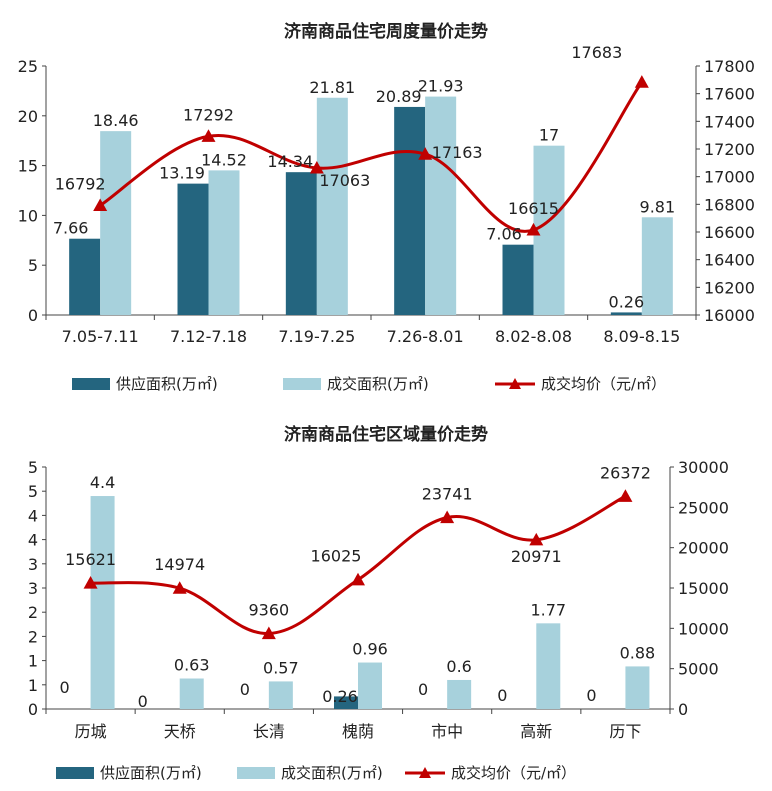 This screenshot has height=791, width=772. Describe the element at coordinates (33, 661) in the screenshot. I see `left-tick-label: 1` at that location.